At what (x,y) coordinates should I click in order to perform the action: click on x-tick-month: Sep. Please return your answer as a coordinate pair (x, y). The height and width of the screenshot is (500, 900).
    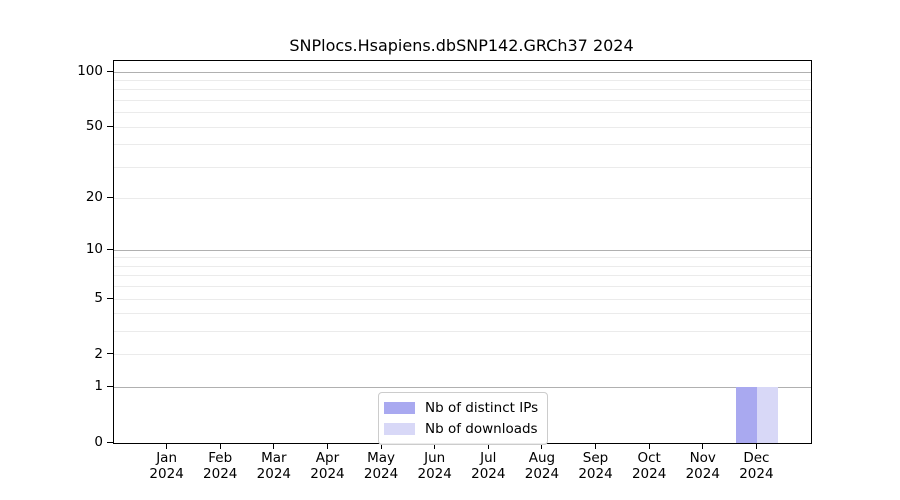
    Looking at the image, I should click on (595, 458).